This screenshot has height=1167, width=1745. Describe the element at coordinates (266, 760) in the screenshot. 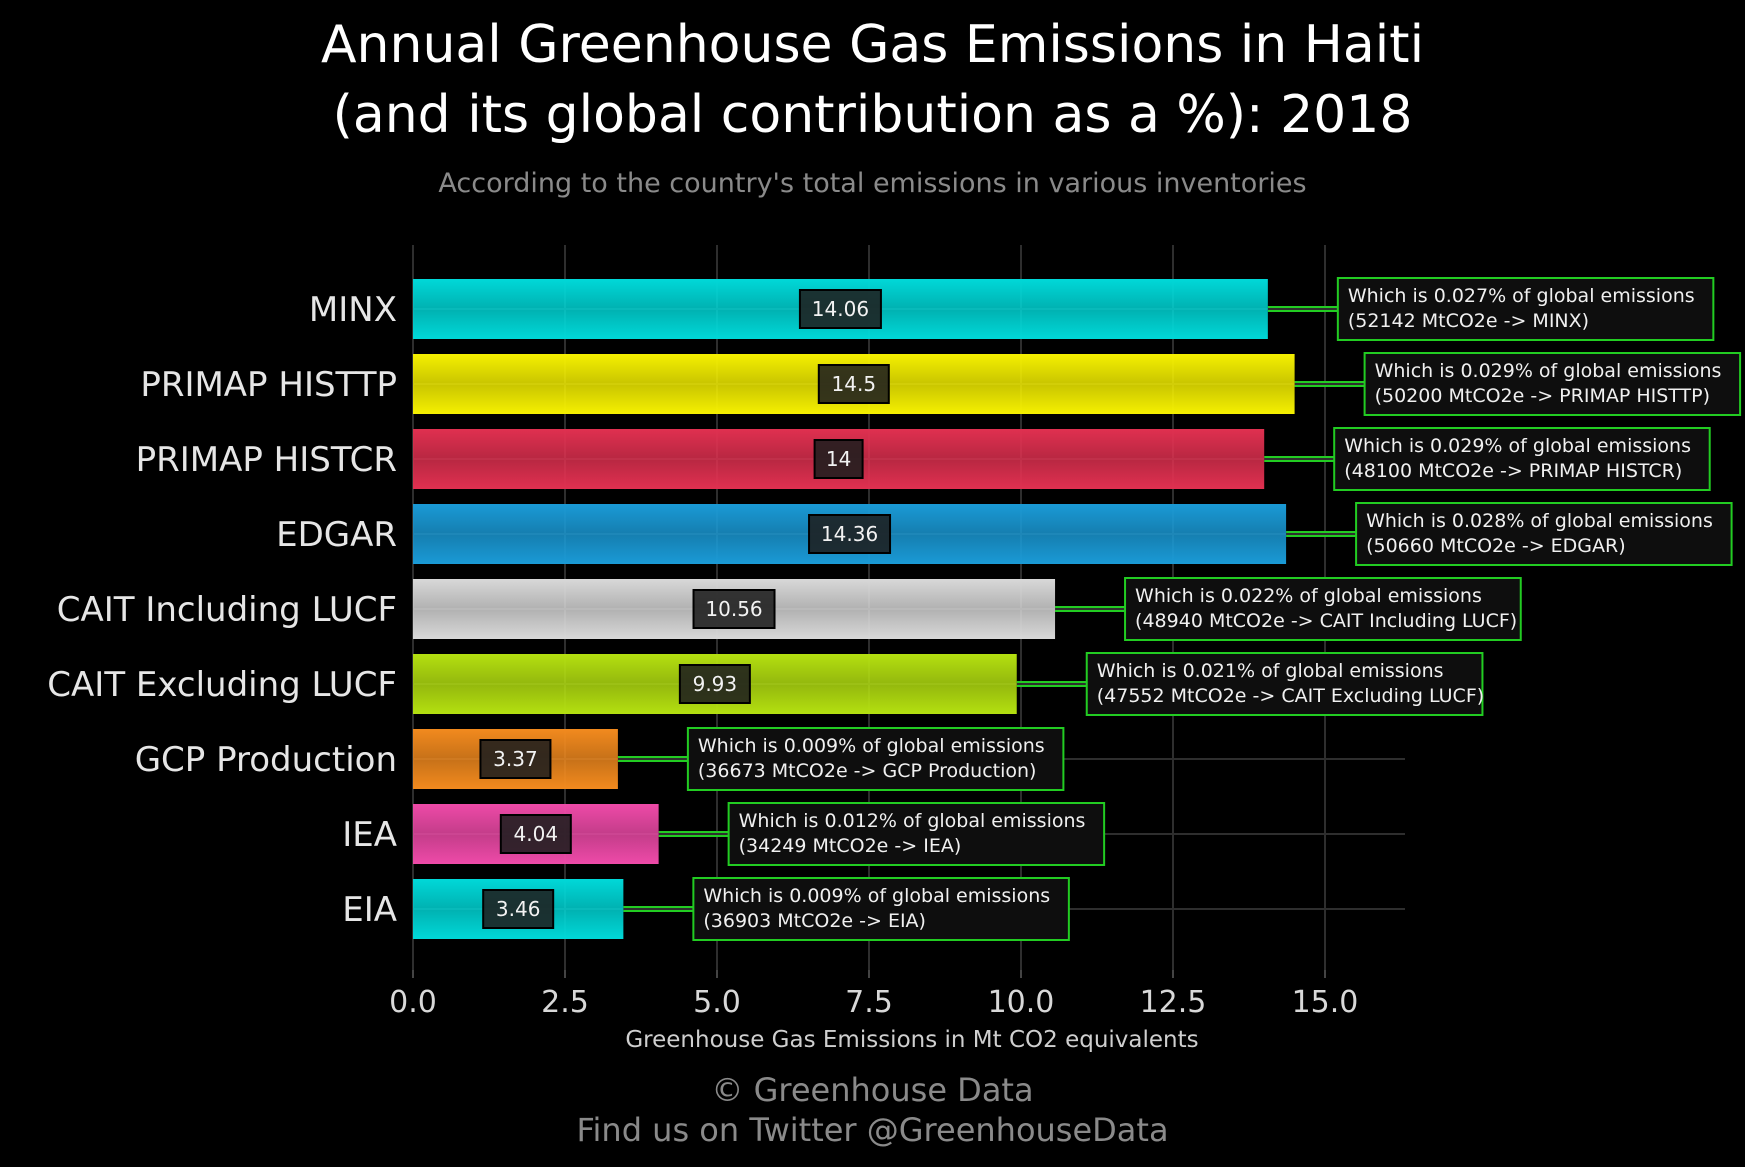

I see `category-label-gcp-production: GCP Production` at that location.